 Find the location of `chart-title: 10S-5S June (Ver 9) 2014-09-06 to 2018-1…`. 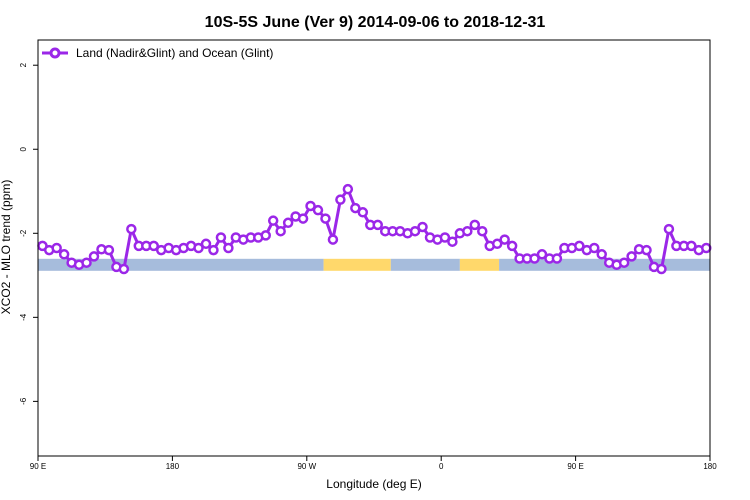

chart-title: 10S-5S June (Ver 9) 2014-09-06 to 2018-1… is located at coordinates (375, 22).